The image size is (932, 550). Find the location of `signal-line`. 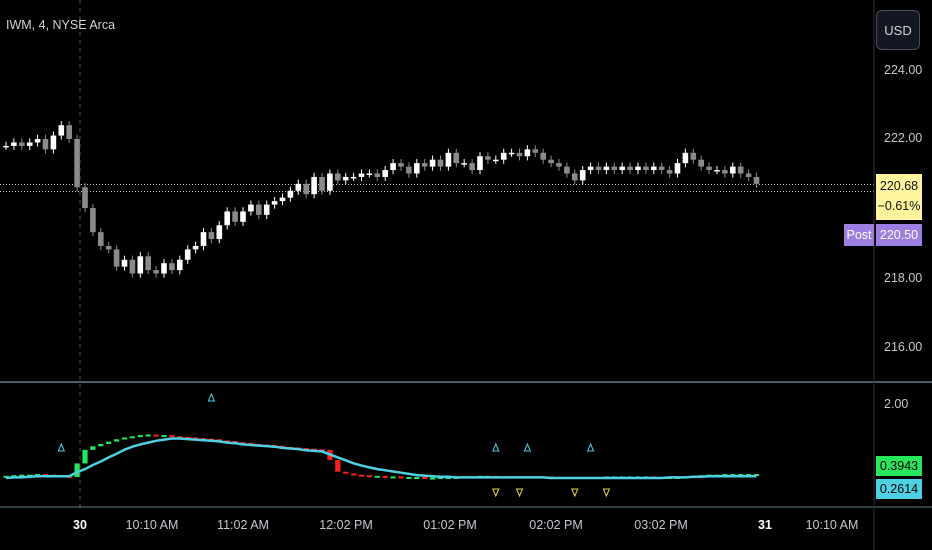

signal-line is located at coordinates (381, 458).